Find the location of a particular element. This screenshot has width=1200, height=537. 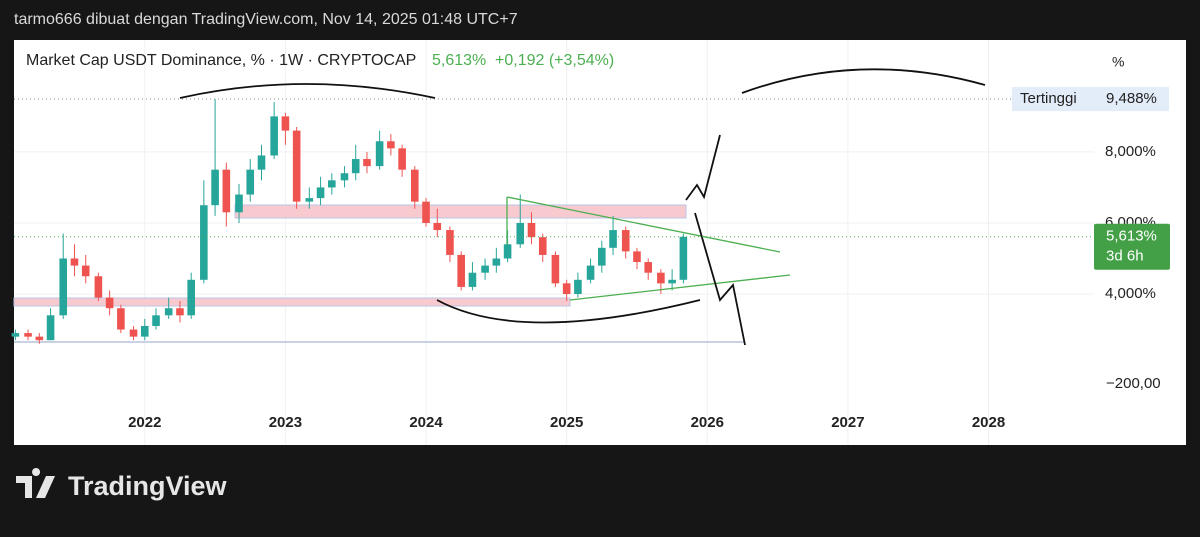

tv-logo: TradingView is located at coordinates (122, 484).